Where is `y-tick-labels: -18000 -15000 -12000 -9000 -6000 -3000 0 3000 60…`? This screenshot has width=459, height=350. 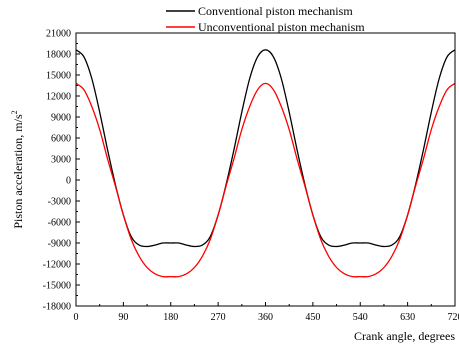 y-tick-labels: -18000 -15000 -12000 -9000 -6000 -3000 0 3000 60… is located at coordinates (57, 171).